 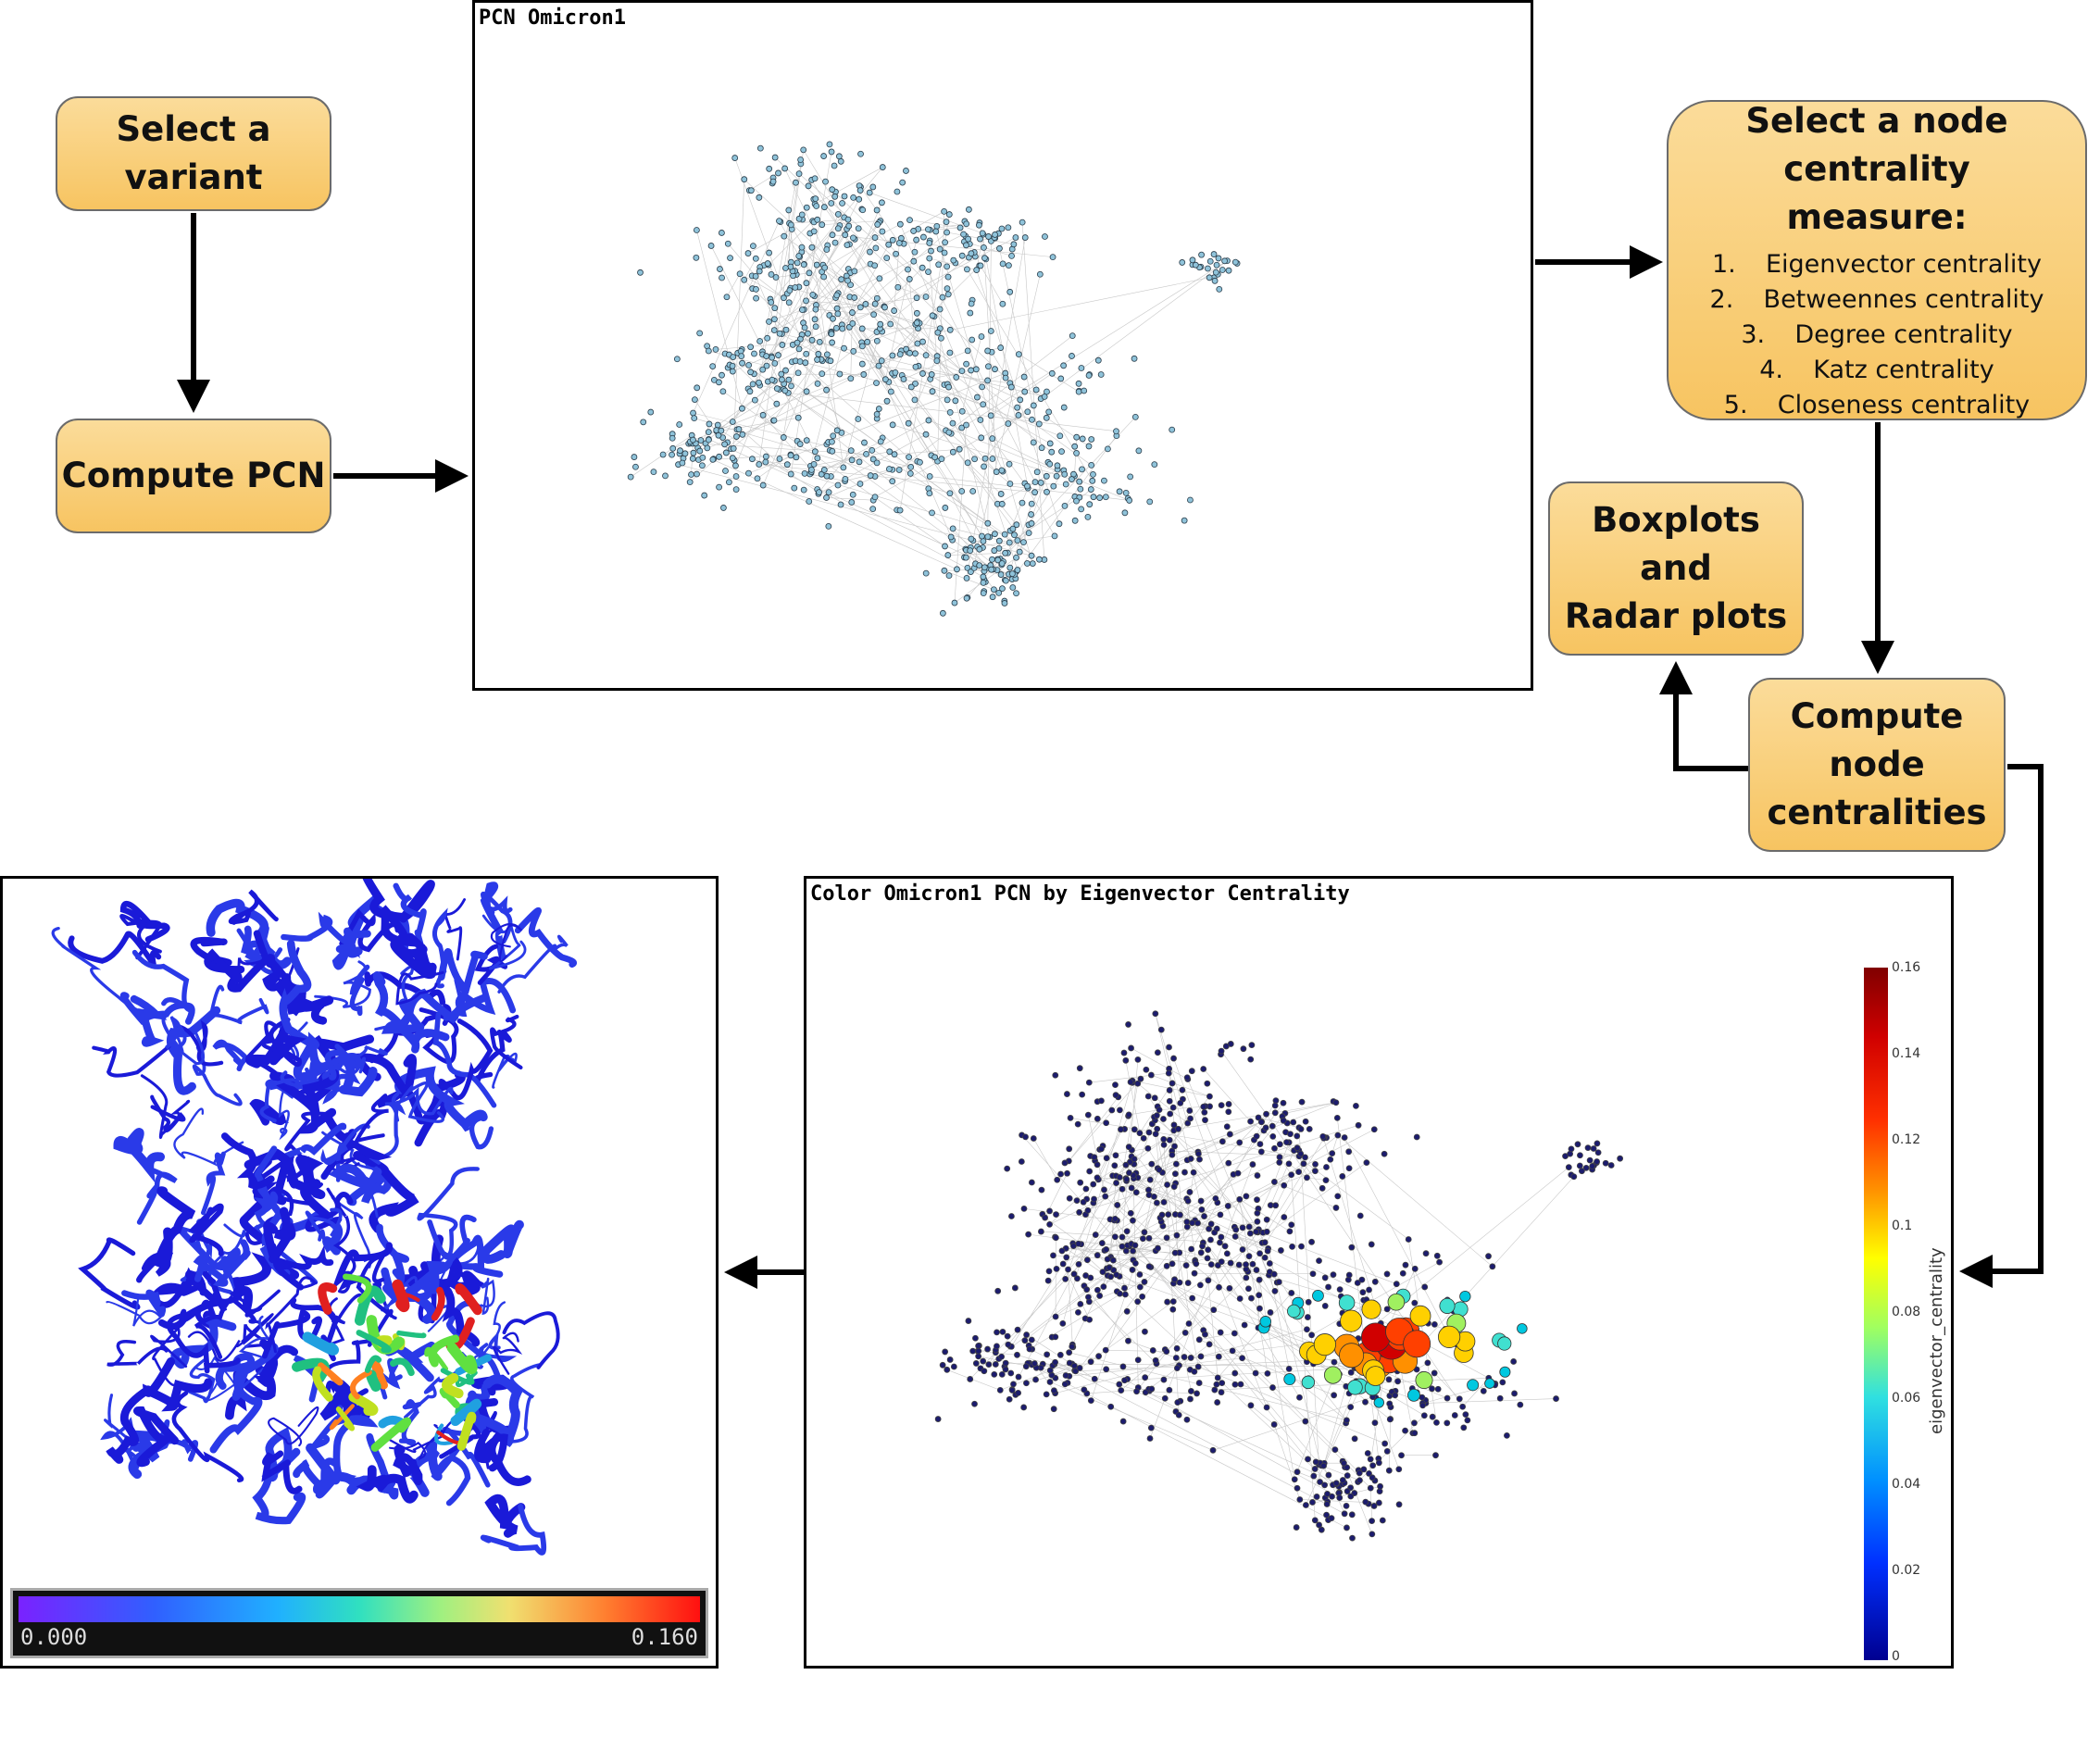 I want to click on measure-item: 3. Degree centrality, so click(x=1877, y=335).